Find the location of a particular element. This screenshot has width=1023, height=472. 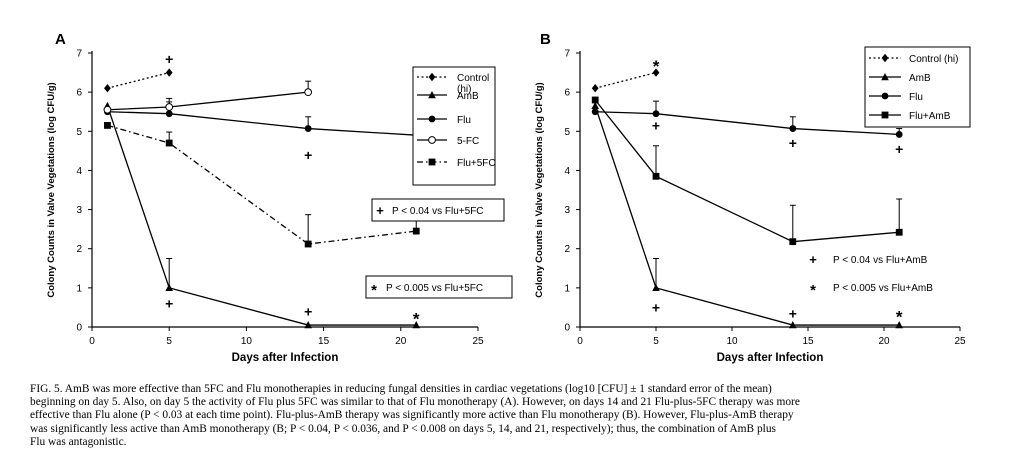

series-line-fluamb is located at coordinates (747, 171).